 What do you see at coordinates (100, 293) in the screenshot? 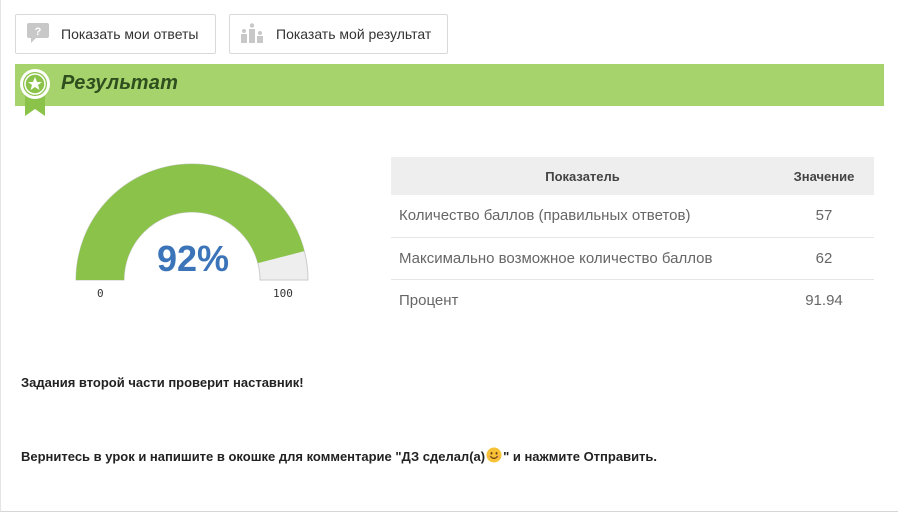
I see `gauge-min-label: 0` at bounding box center [100, 293].